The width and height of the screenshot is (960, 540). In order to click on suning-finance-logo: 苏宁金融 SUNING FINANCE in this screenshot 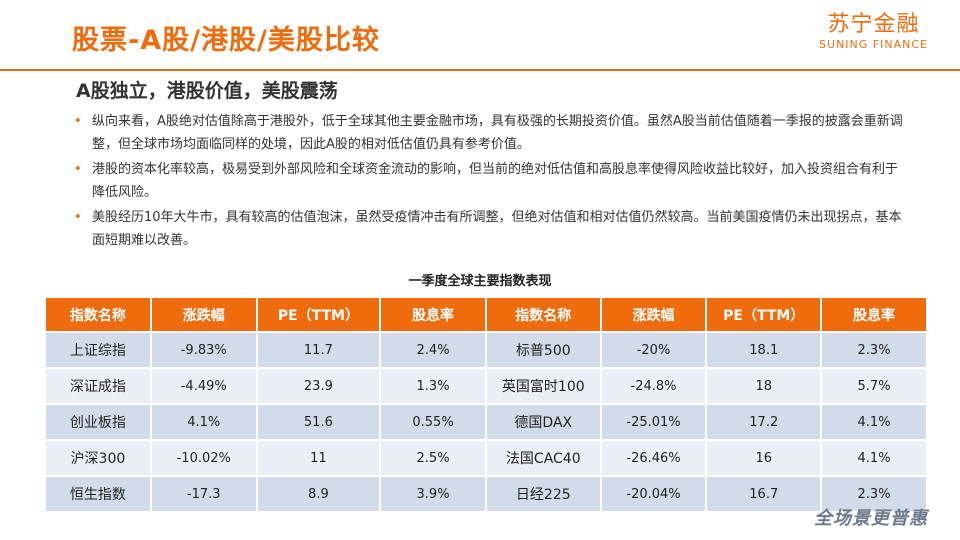, I will do `click(873, 32)`.